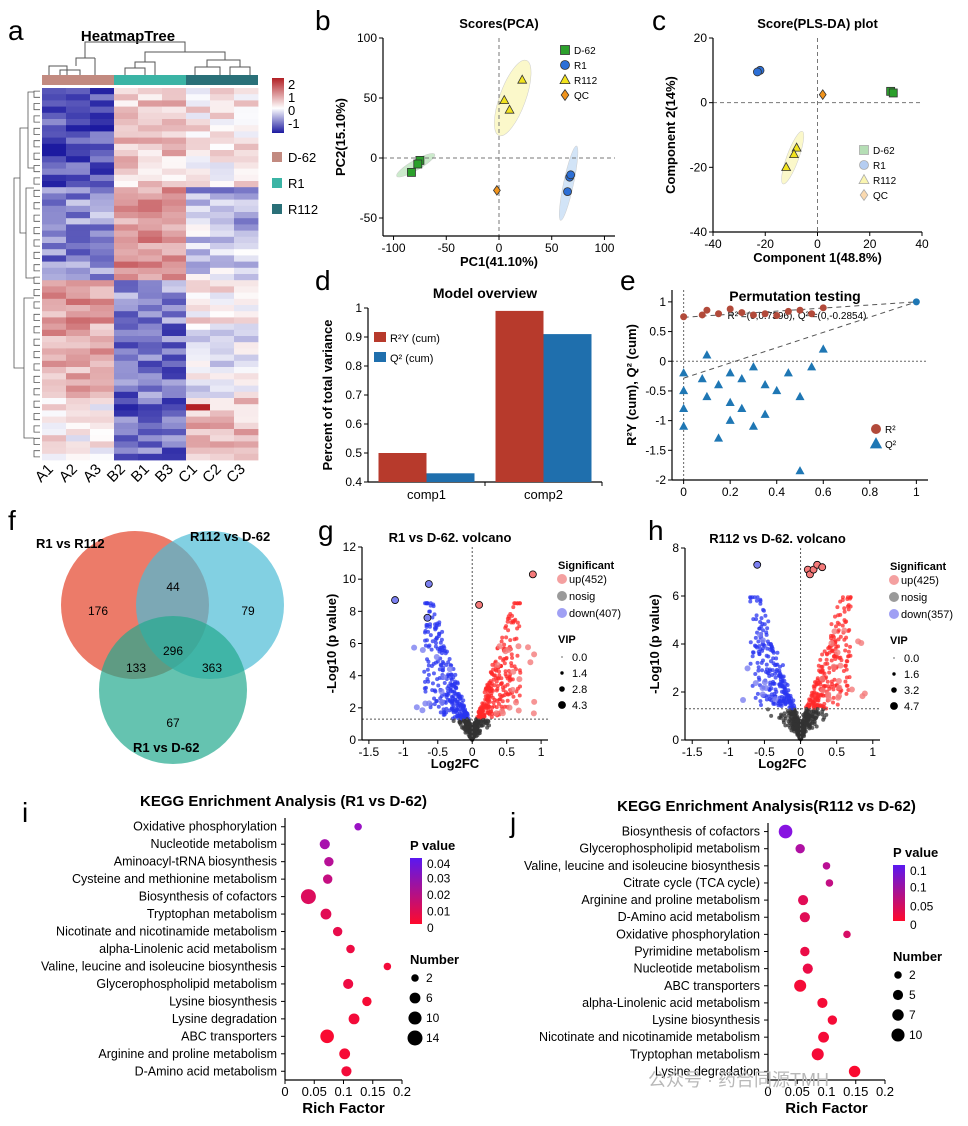  What do you see at coordinates (920, 581) in the screenshot?
I see `legend-label: up(425)` at bounding box center [920, 581].